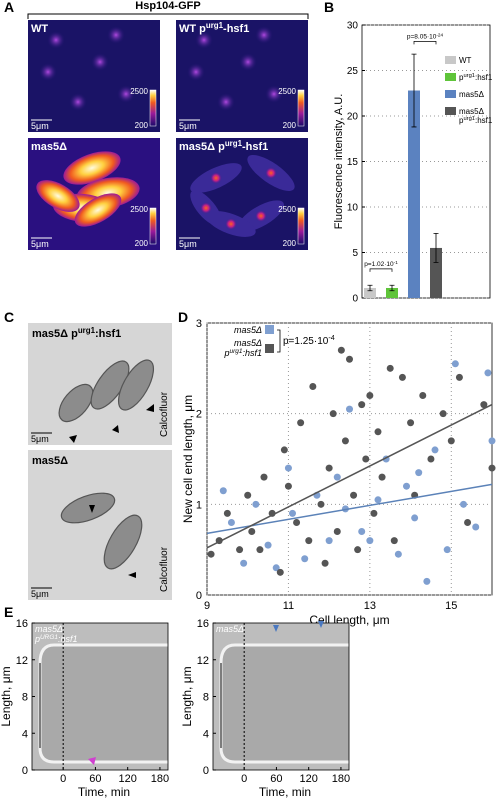 This screenshot has width=498, height=800. Describe the element at coordinates (329, 7) in the screenshot. I see `panel-label: B` at that location.